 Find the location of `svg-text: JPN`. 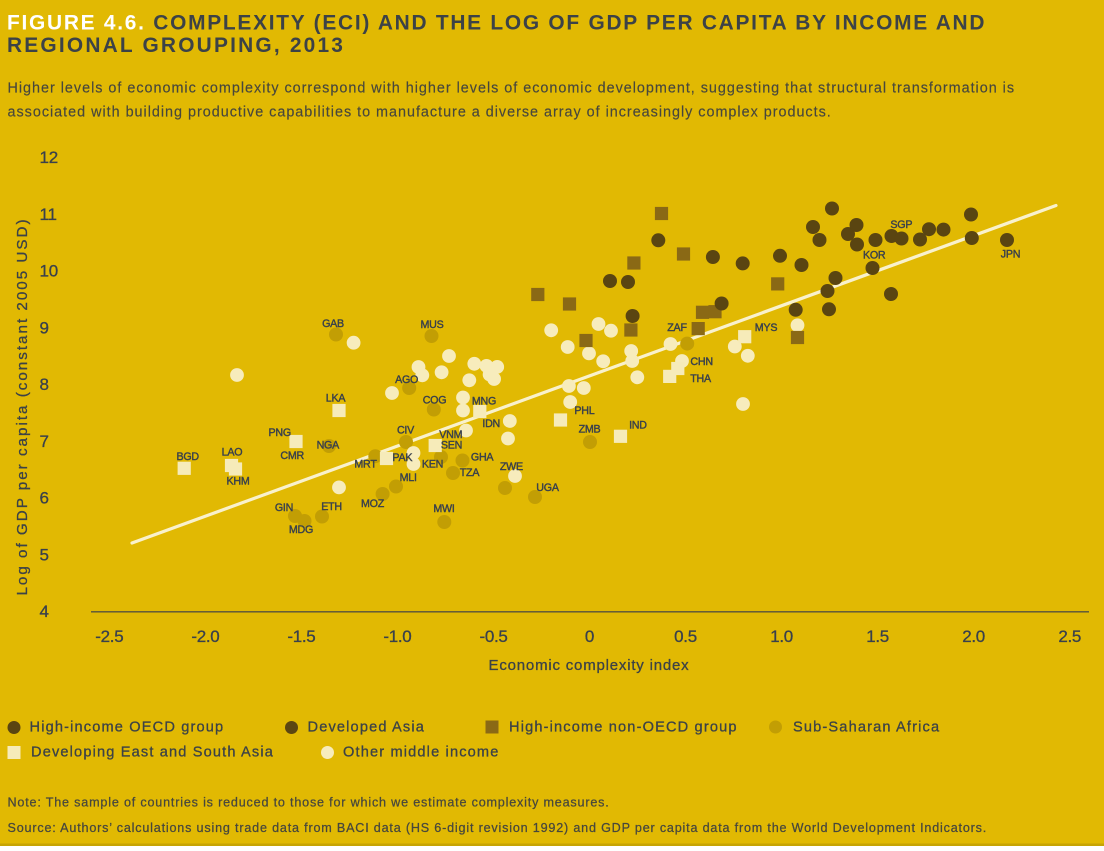

svg-text: JPN is located at coordinates (1010, 254).